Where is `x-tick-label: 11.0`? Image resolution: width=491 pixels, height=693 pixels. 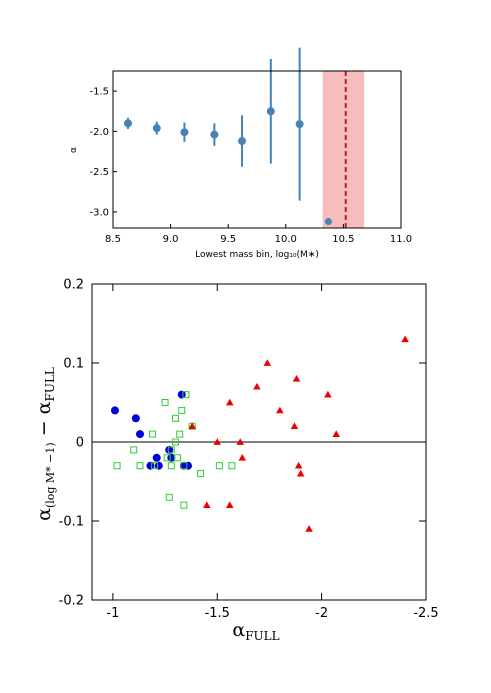 x-tick-label: 11.0 is located at coordinates (401, 239).